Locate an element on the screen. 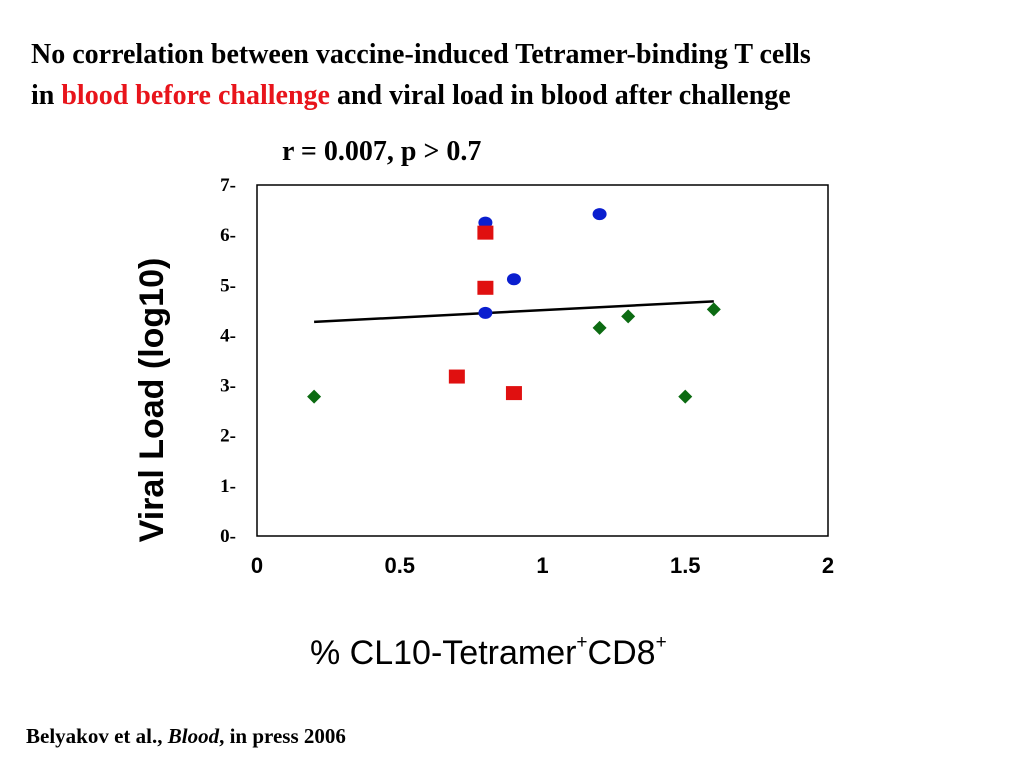 Image resolution: width=1024 pixels, height=768 pixels. x-axis-label-main: % CL10-Tetramer is located at coordinates (443, 653).